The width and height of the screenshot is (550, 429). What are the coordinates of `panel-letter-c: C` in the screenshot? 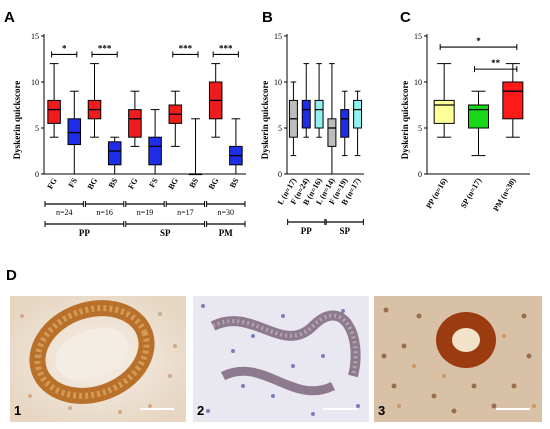 It's located at (405, 17).